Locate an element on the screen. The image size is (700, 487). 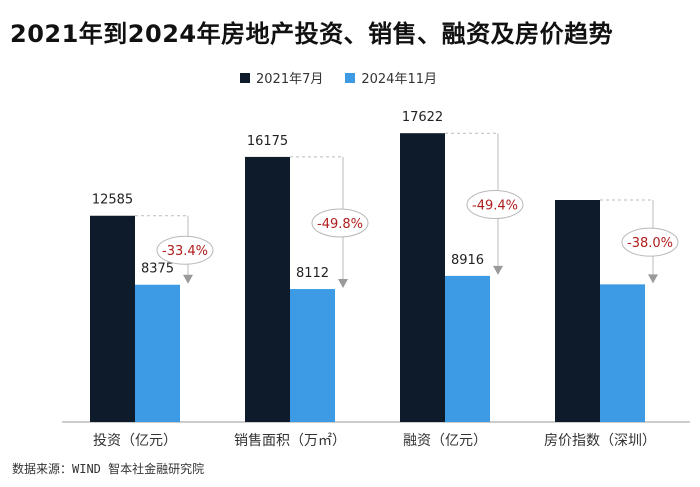
change-label-1: -49.8% is located at coordinates (340, 224).